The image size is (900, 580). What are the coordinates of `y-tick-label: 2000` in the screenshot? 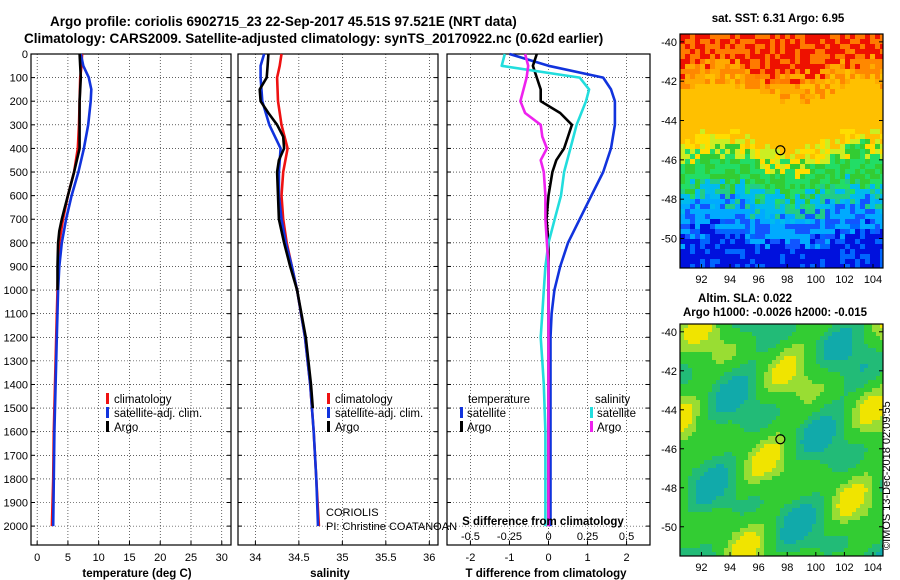 It's located at (16, 527).